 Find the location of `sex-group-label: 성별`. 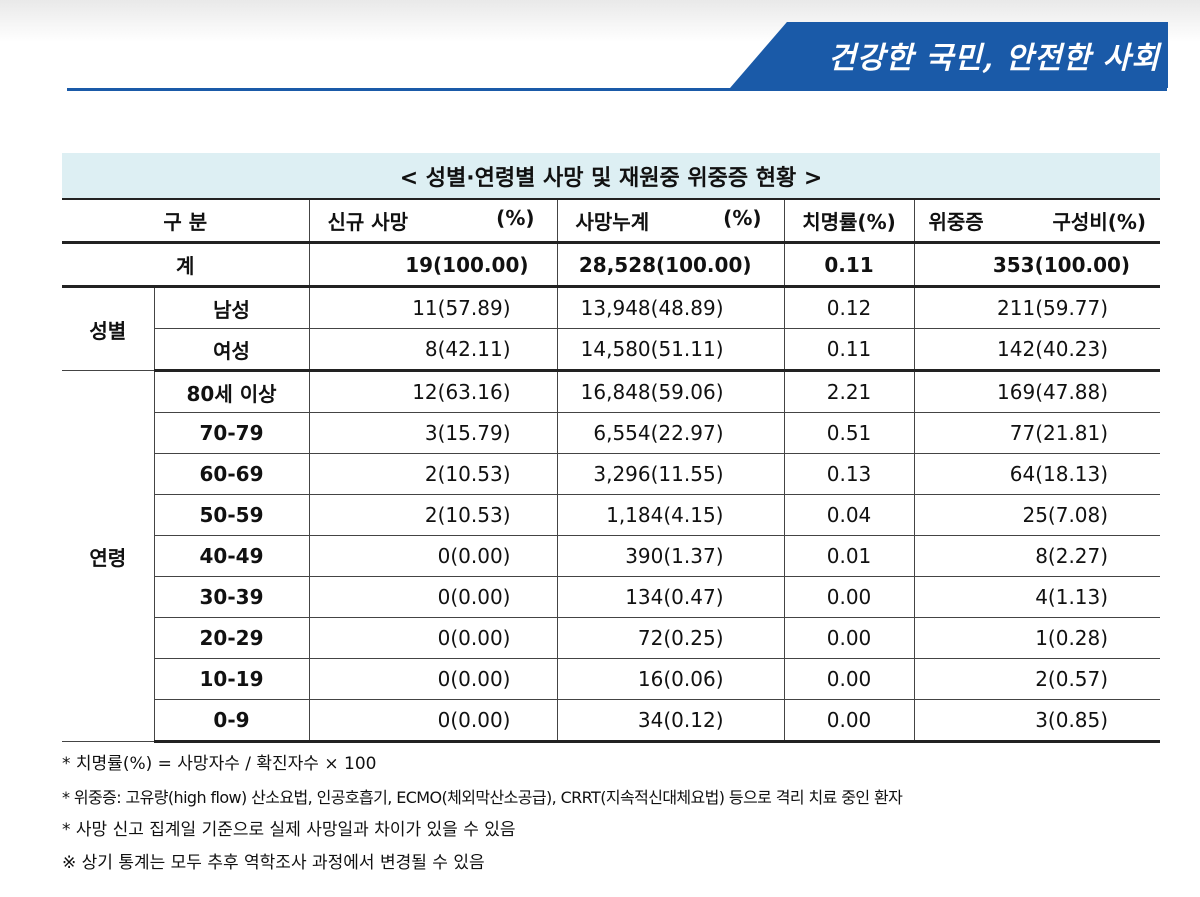

sex-group-label: 성별 is located at coordinates (108, 328).